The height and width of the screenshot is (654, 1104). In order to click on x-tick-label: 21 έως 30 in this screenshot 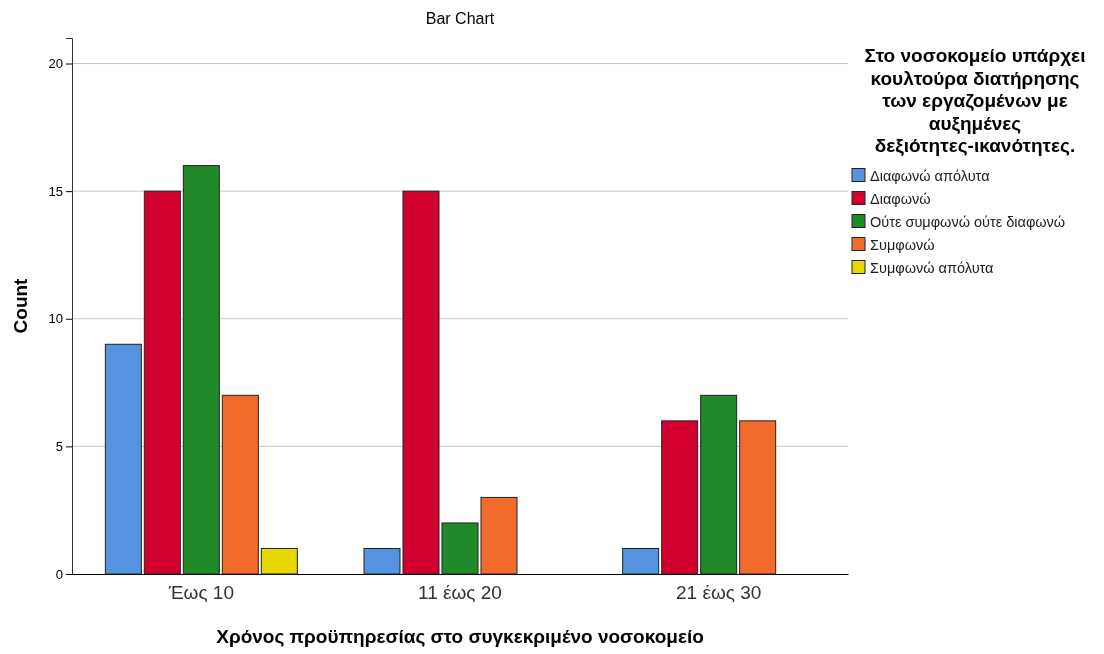, I will do `click(719, 593)`.